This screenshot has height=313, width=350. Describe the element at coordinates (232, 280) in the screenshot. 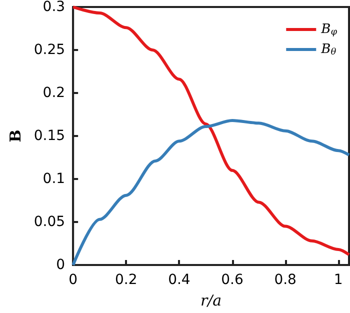

I see `x-tick-label: 0.6` at that location.